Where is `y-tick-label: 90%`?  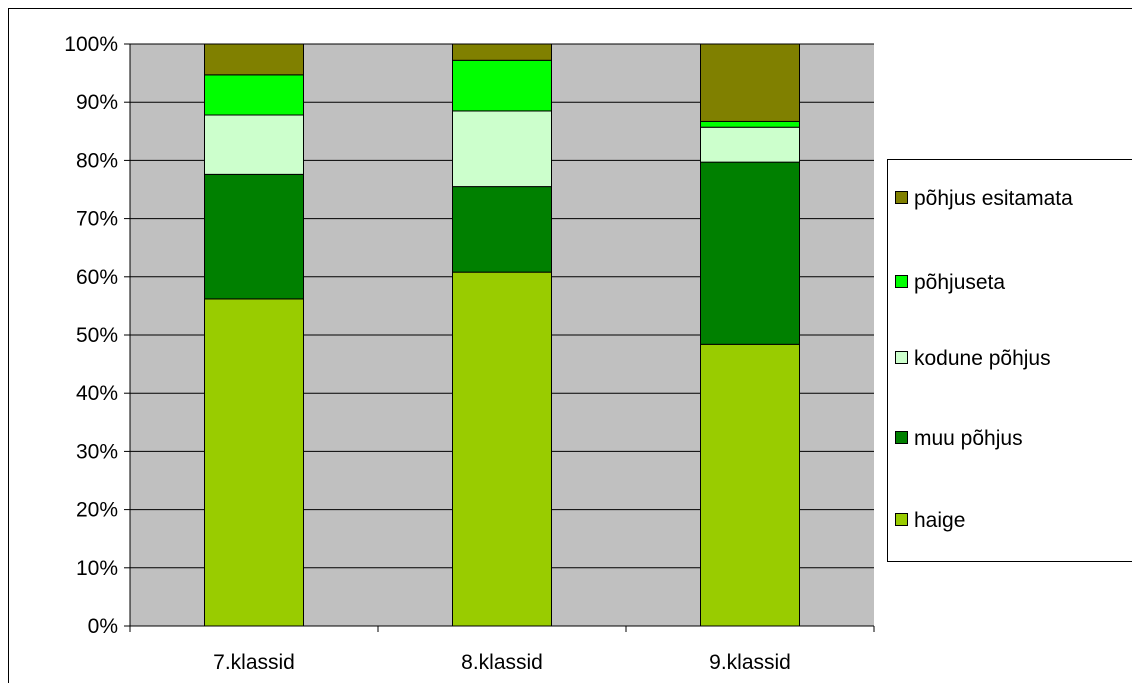 y-tick-label: 90% is located at coordinates (97, 102).